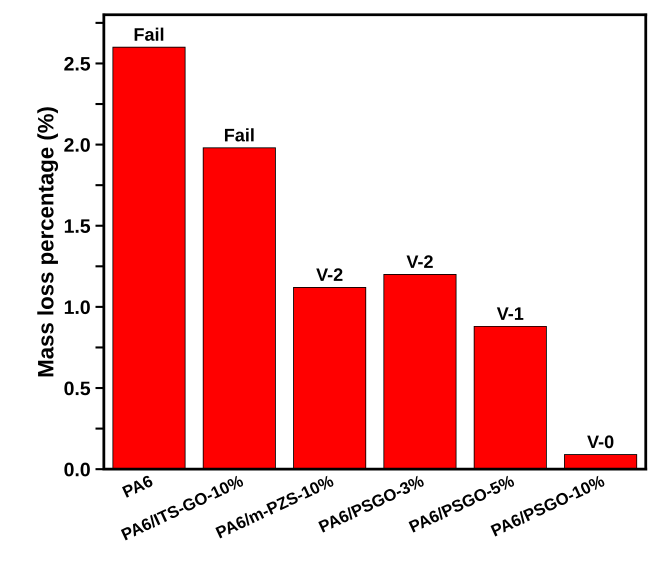 This screenshot has height=568, width=649. What do you see at coordinates (77, 307) in the screenshot?
I see `y-tick-label: 1.0` at bounding box center [77, 307].